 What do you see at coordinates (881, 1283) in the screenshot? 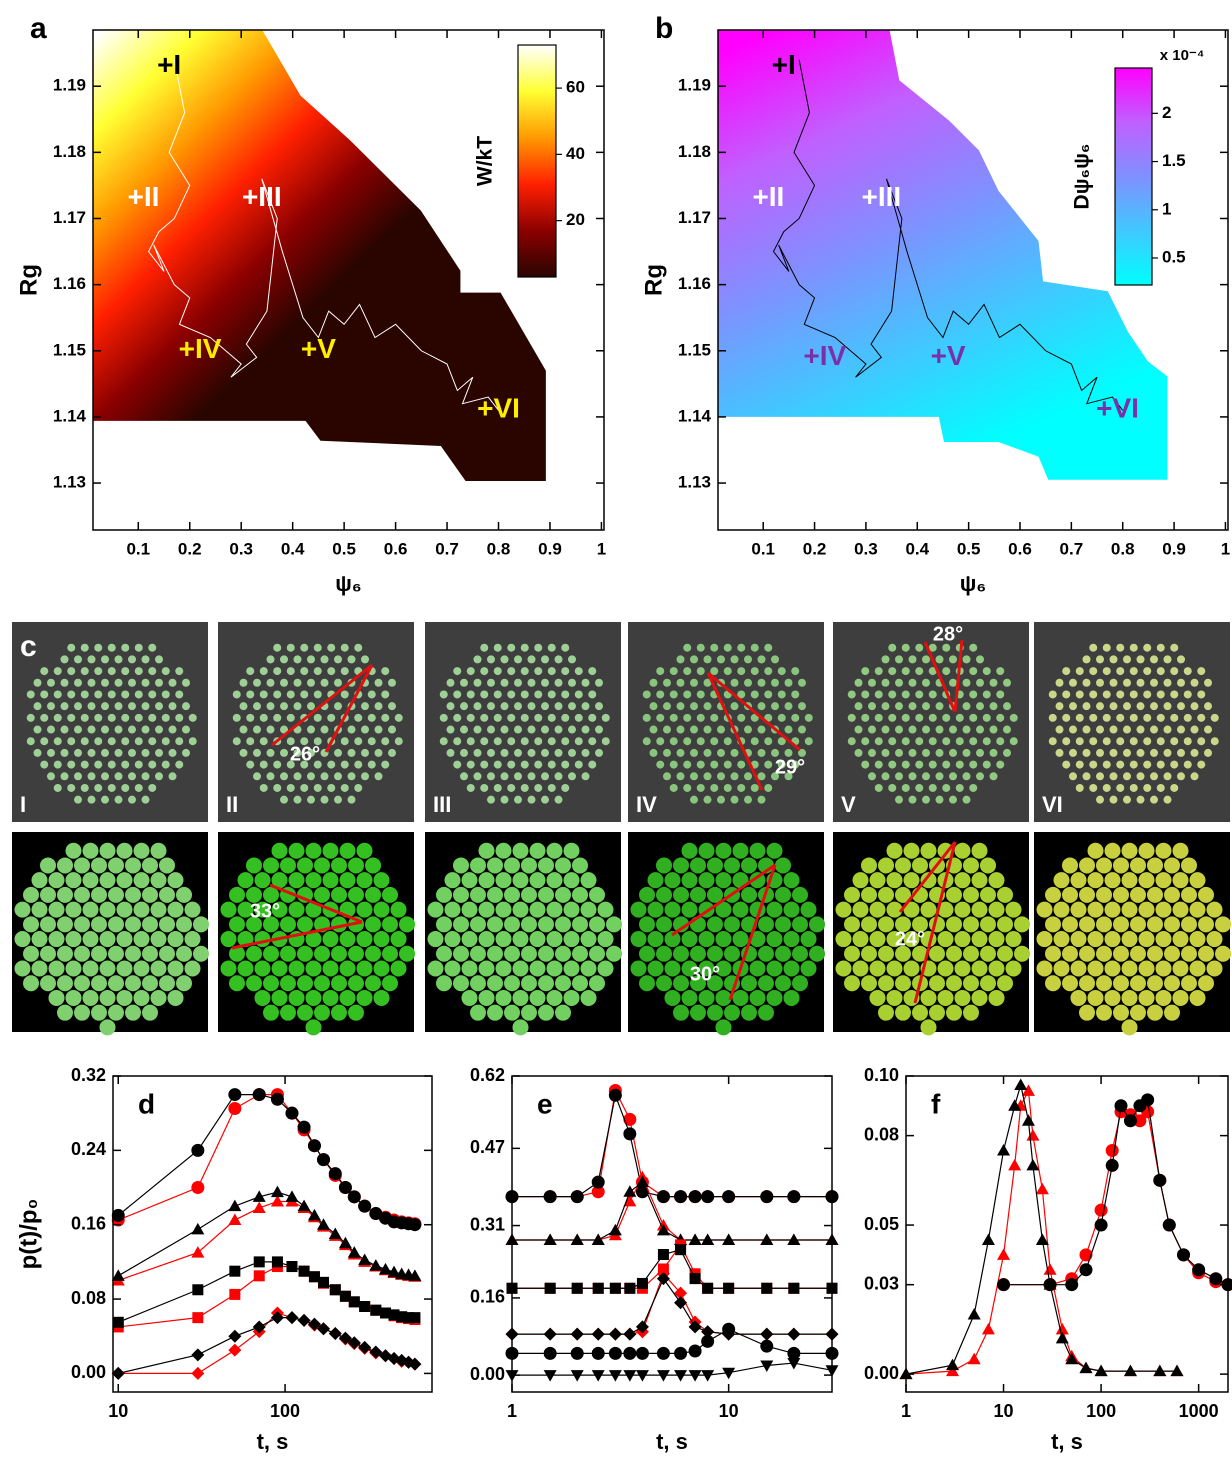
I see `y-tick-label: 0.03` at bounding box center [881, 1283].